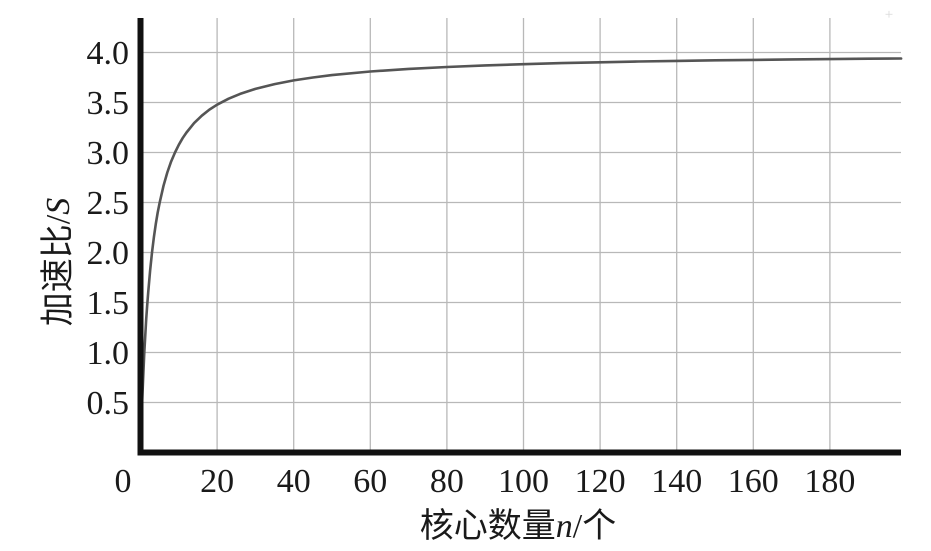 This screenshot has width=931, height=551. I want to click on y-tick-label: 3.5, so click(108, 103).